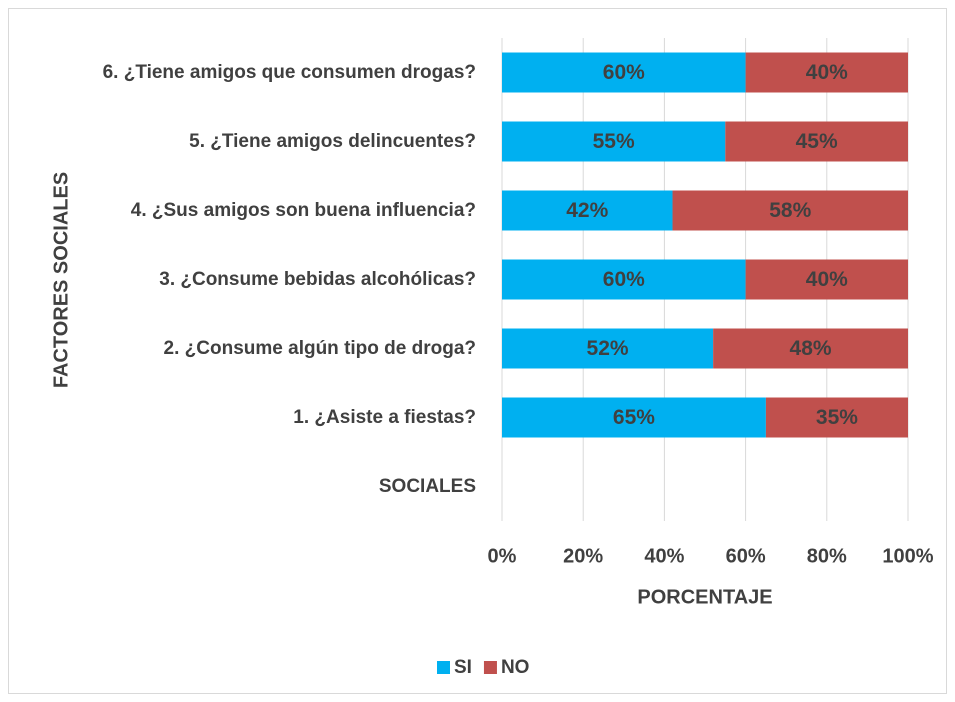  What do you see at coordinates (319, 348) in the screenshot?
I see `category-label: 2. ¿Consume algún tipo de droga?` at bounding box center [319, 348].